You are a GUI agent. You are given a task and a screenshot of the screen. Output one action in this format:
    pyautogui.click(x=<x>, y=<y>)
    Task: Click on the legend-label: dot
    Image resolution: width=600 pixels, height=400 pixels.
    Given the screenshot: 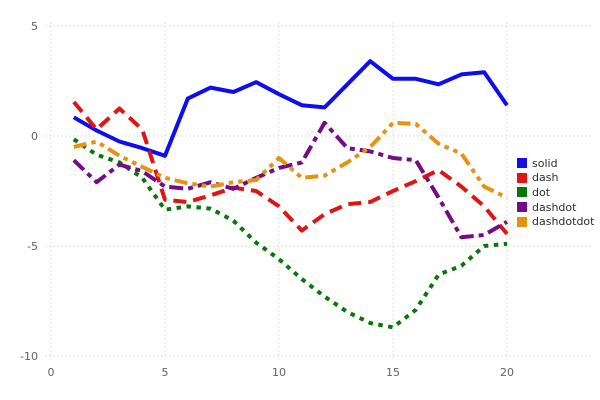 What is the action you would take?
    pyautogui.click(x=541, y=192)
    